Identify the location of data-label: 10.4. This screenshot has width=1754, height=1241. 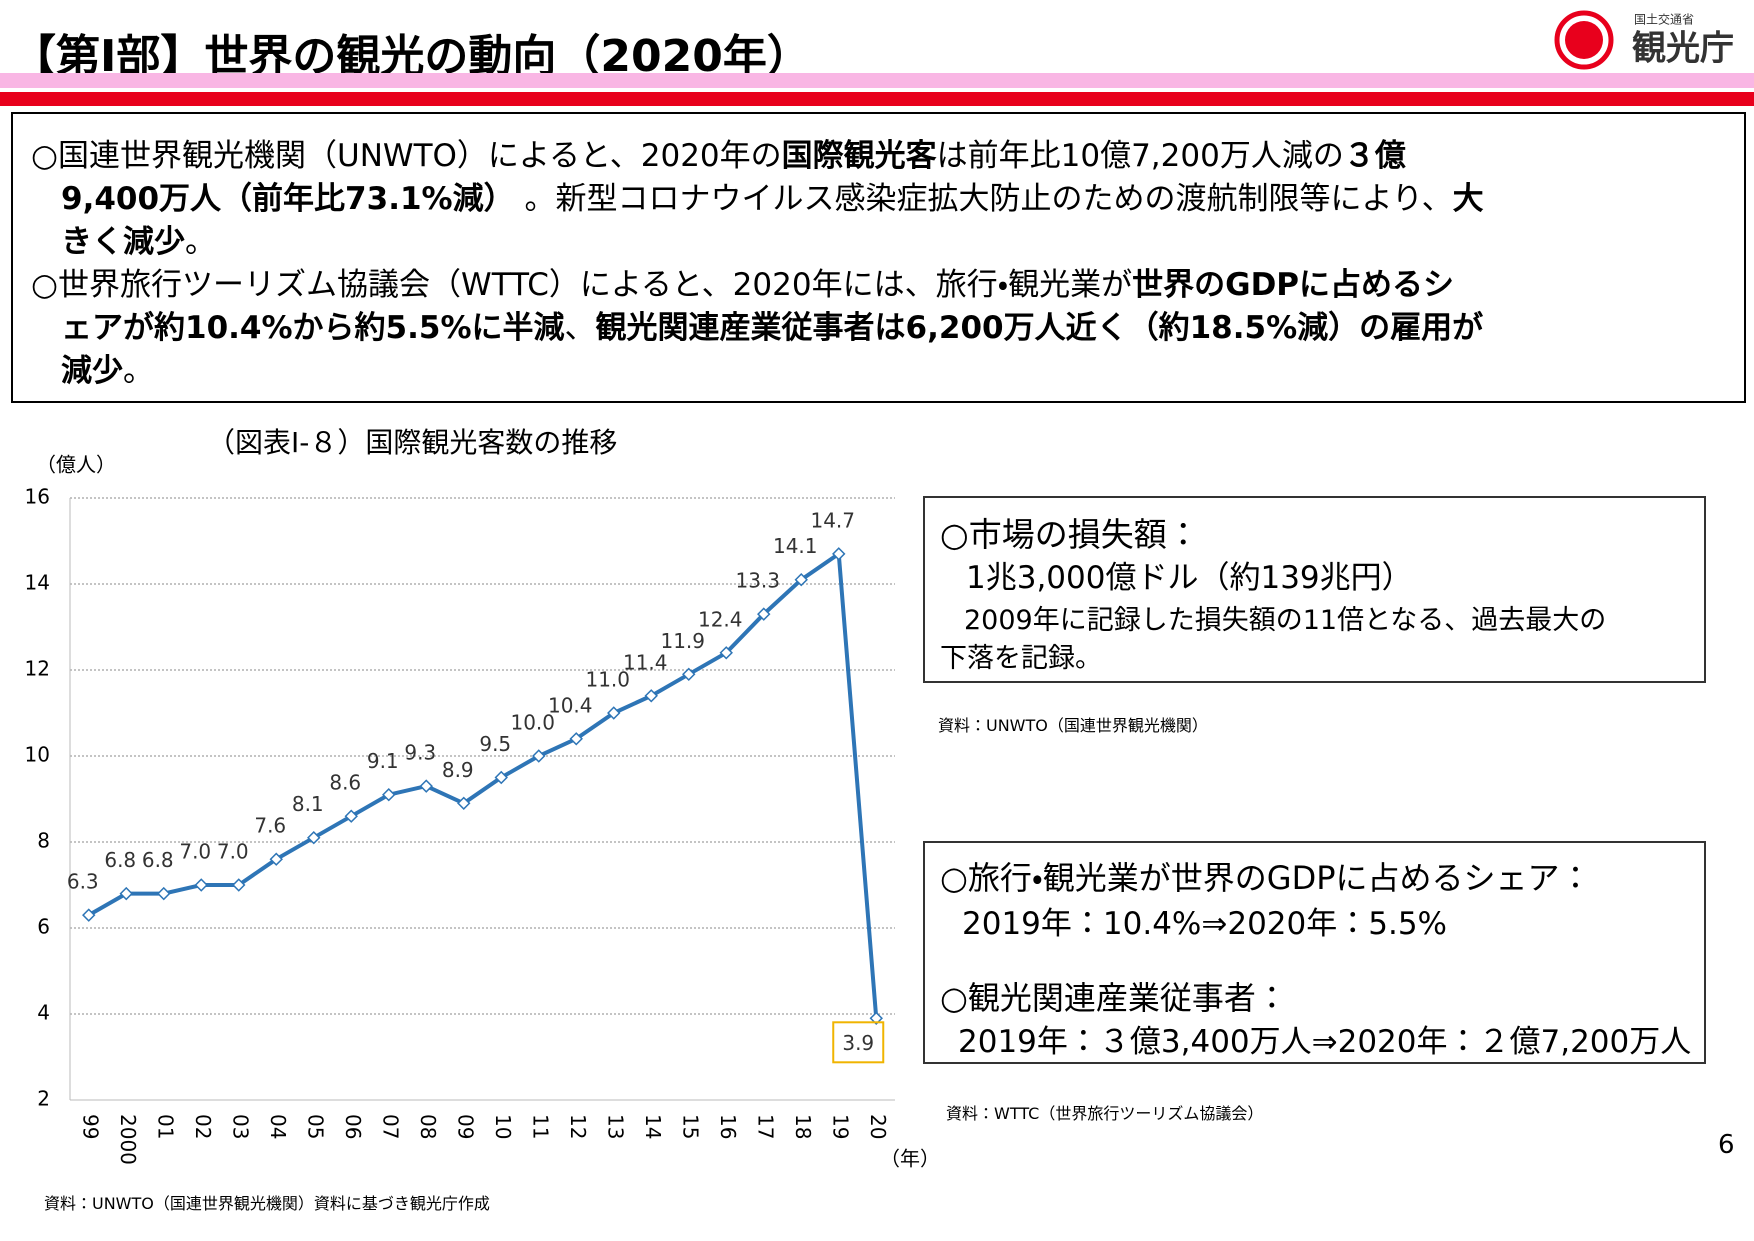
(570, 705).